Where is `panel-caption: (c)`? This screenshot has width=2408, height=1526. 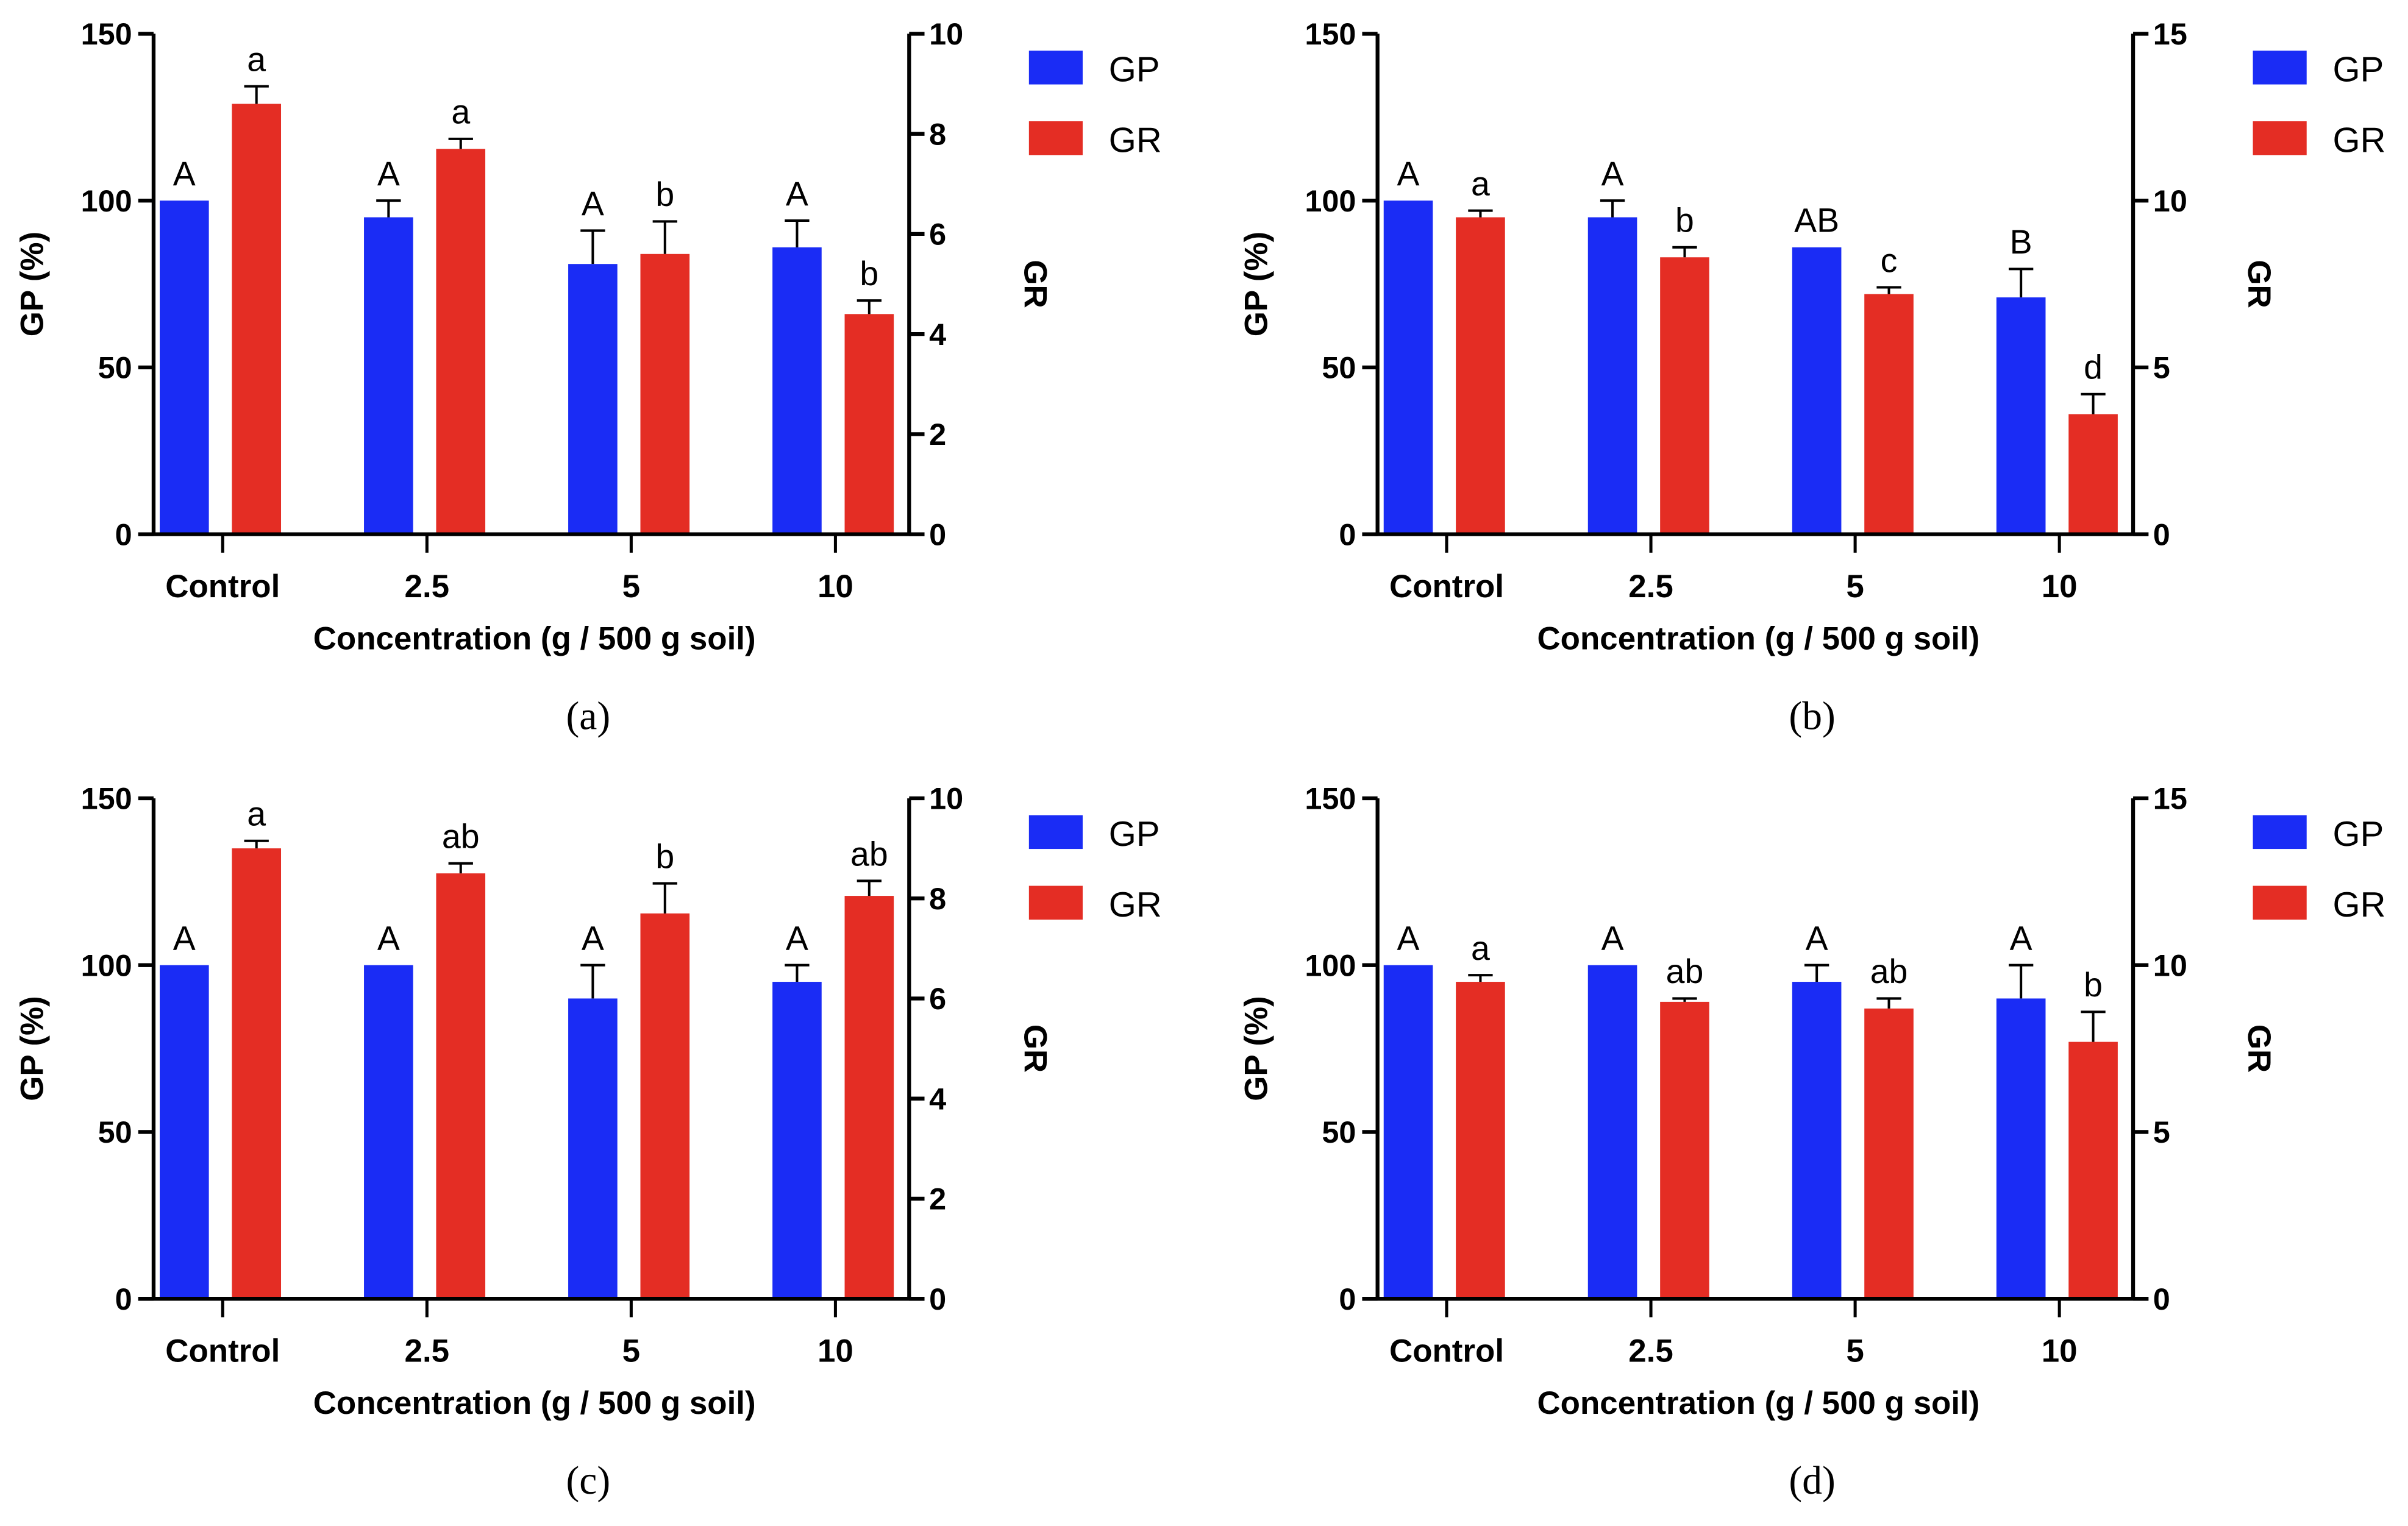 panel-caption: (c) is located at coordinates (588, 1481).